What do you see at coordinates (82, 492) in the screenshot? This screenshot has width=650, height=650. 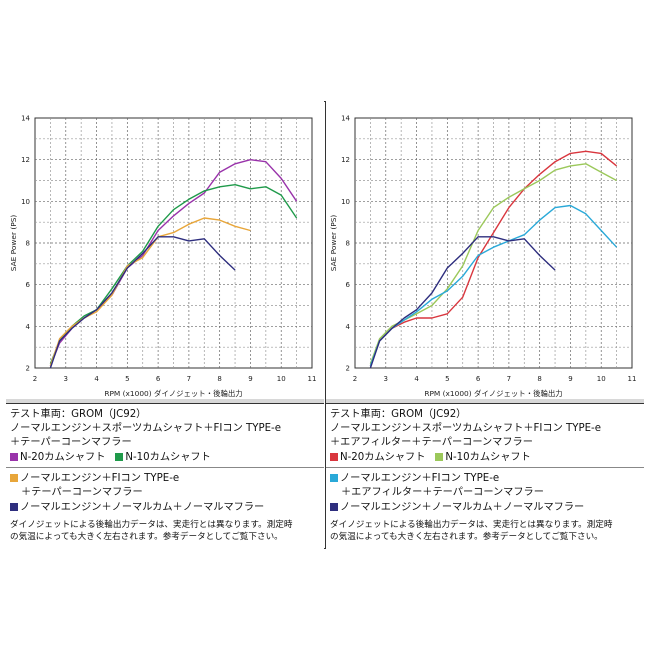 I see `left-alt1-label-2: ＋テーパーコーンマフラー` at bounding box center [82, 492].